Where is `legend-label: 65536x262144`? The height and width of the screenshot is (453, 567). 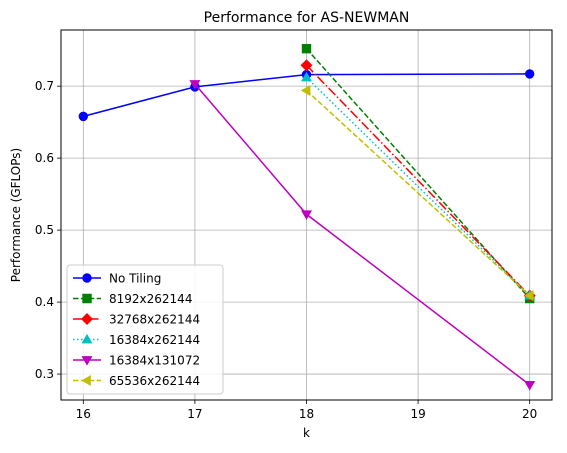
legend-label: 65536x262144 is located at coordinates (154, 381).